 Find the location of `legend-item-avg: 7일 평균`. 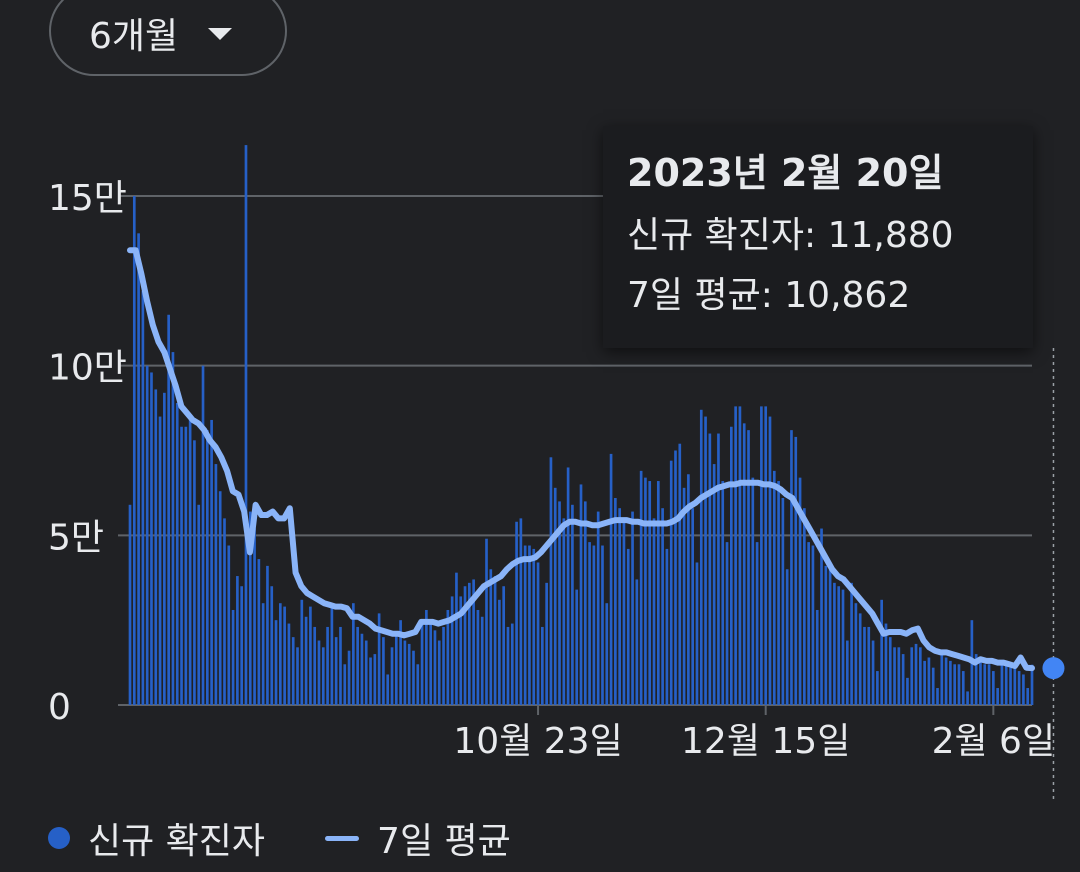

legend-item-avg: 7일 평균 is located at coordinates (418, 838).